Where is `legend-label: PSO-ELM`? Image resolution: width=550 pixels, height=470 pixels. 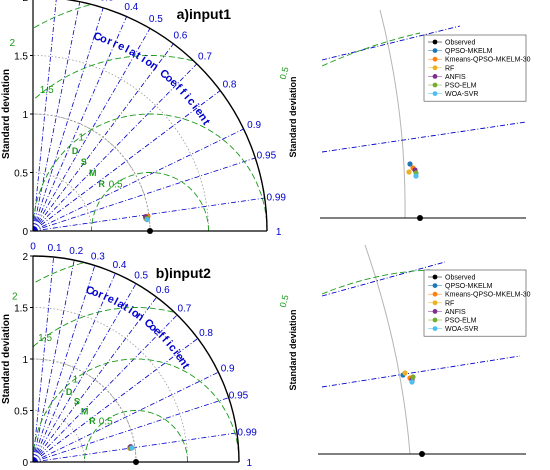 legend-label: PSO-ELM is located at coordinates (461, 86).